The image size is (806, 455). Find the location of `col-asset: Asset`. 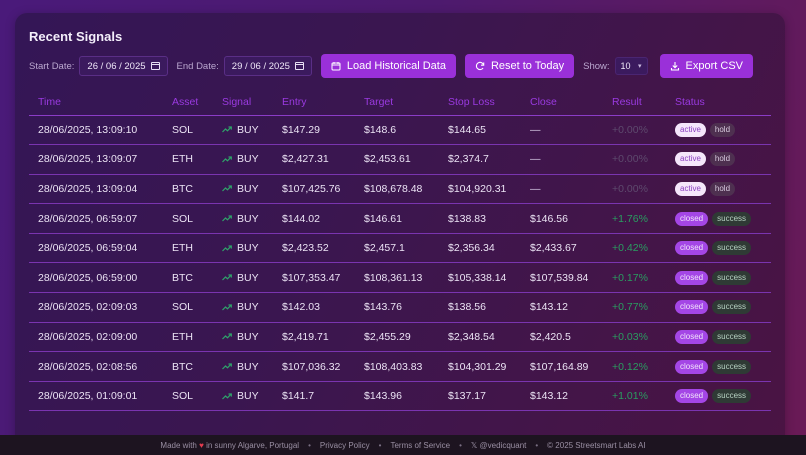

col-asset: Asset is located at coordinates (188, 102).